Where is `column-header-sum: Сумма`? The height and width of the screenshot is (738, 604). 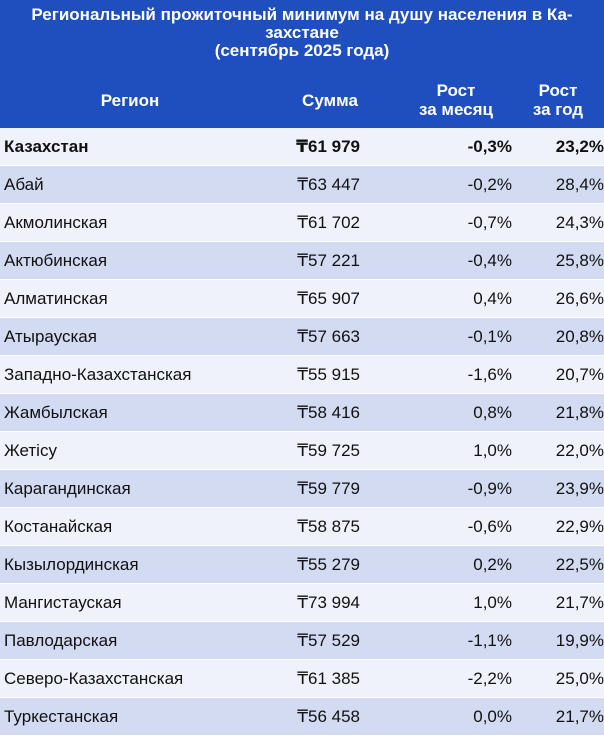 column-header-sum: Сумма is located at coordinates (330, 100).